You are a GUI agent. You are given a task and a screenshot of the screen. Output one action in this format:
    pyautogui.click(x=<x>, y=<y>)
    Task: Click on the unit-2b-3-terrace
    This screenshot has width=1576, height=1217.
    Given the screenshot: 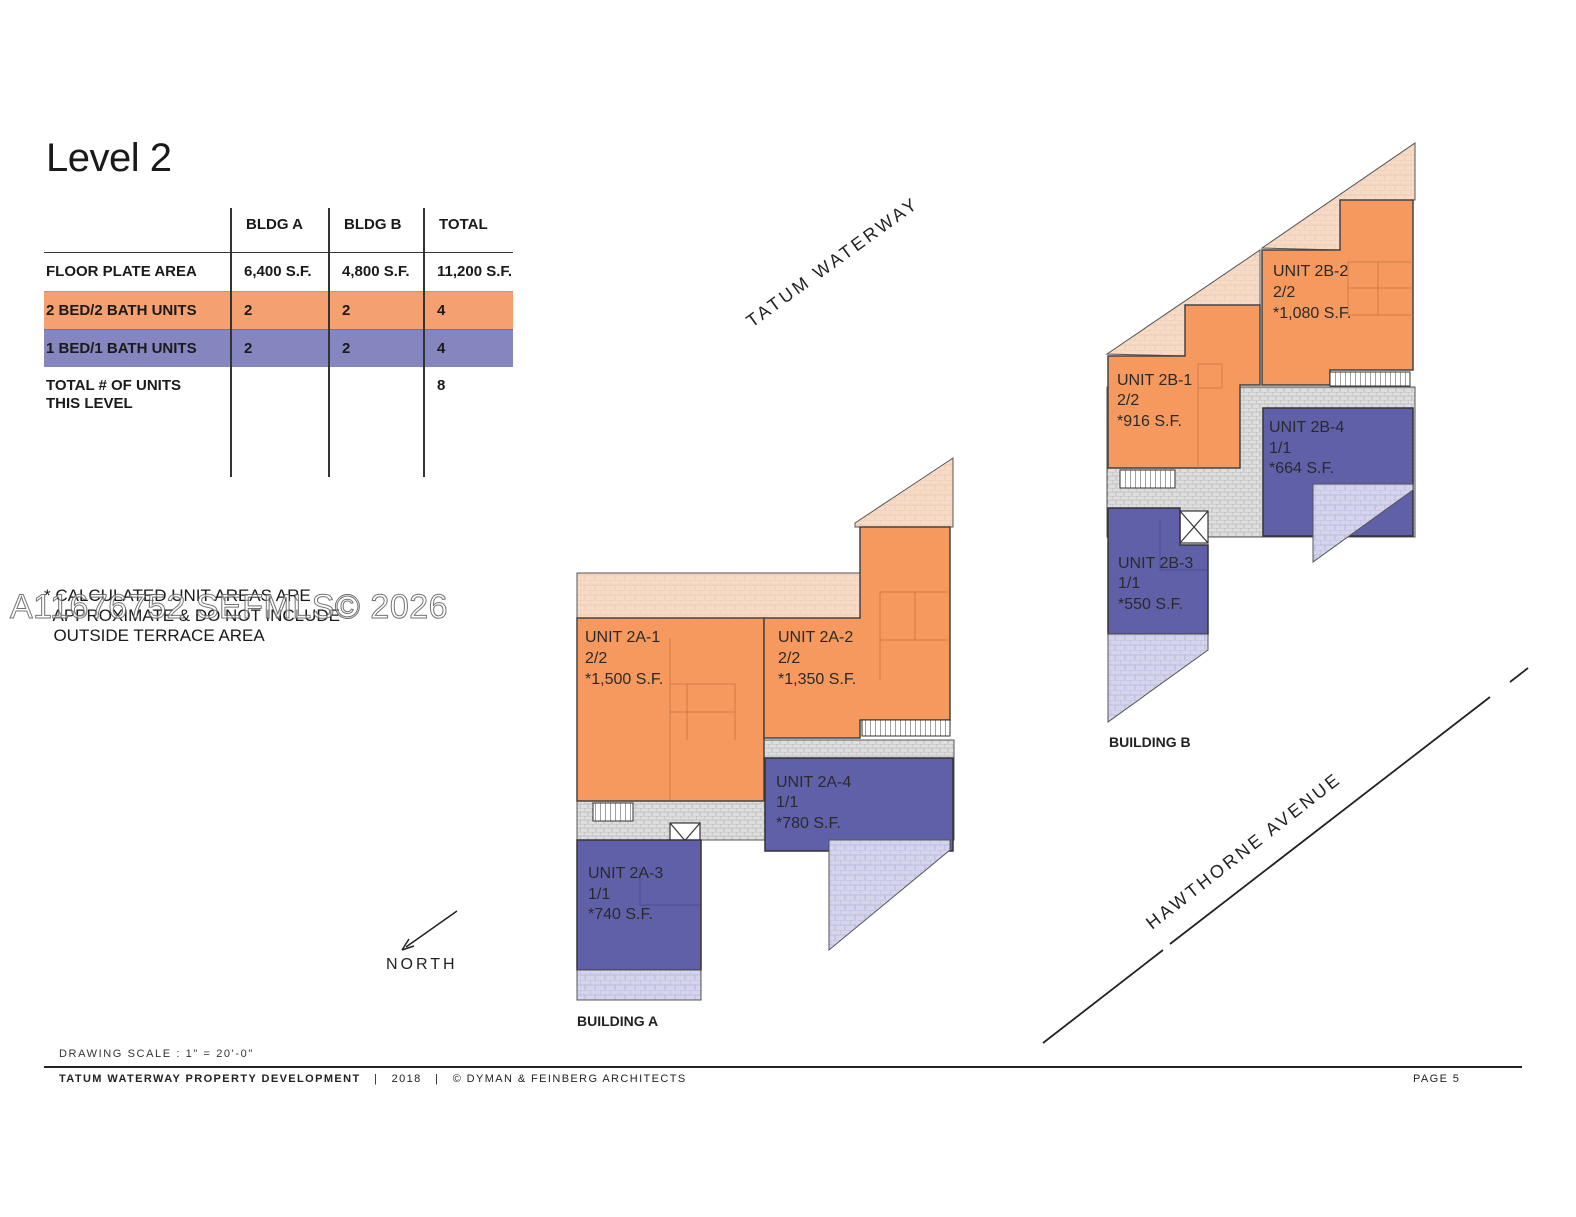 What is the action you would take?
    pyautogui.click(x=1158, y=678)
    